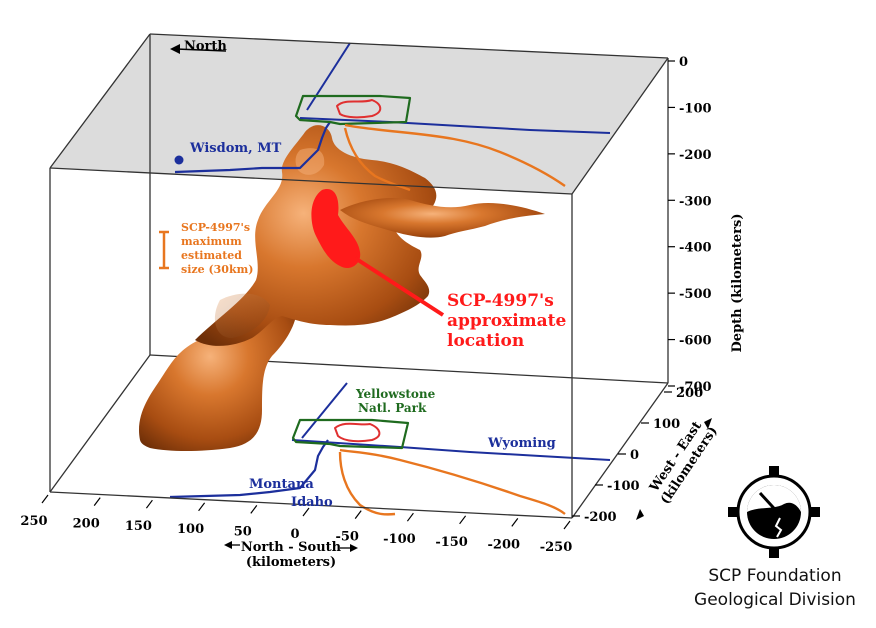 This screenshot has width=876, height=628. What do you see at coordinates (395, 394) in the screenshot?
I see `yellowstone-label-line1: Yellowstone` at bounding box center [395, 394].